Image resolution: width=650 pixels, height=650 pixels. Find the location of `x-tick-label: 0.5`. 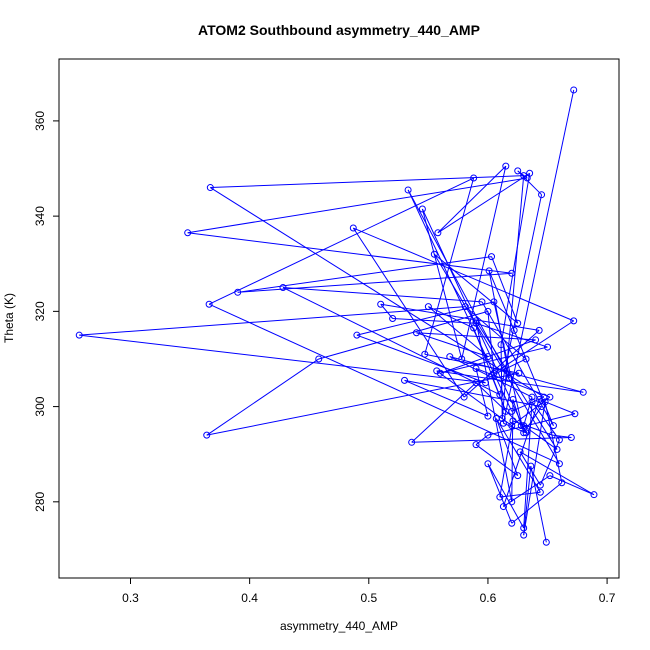

x-tick-label: 0.5 is located at coordinates (368, 598).